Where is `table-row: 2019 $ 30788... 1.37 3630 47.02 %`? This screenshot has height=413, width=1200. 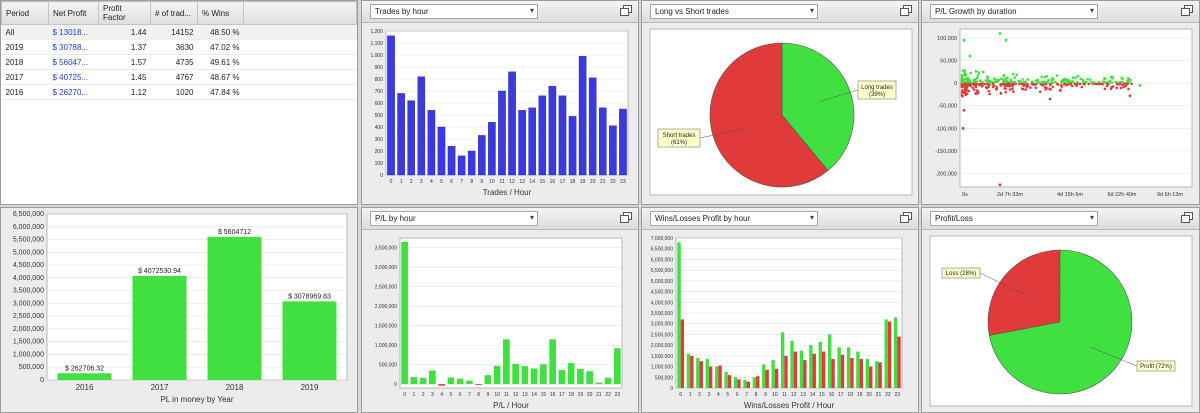
table-row: 2019 $ 30788... 1.37 3630 47.02 % is located at coordinates (179, 47).